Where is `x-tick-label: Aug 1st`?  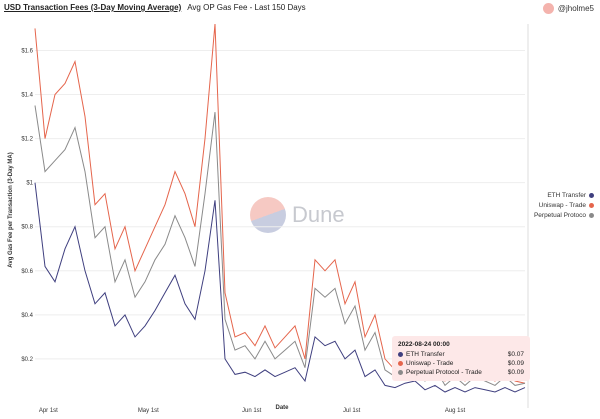 x-tick-label: Aug 1st is located at coordinates (455, 411).